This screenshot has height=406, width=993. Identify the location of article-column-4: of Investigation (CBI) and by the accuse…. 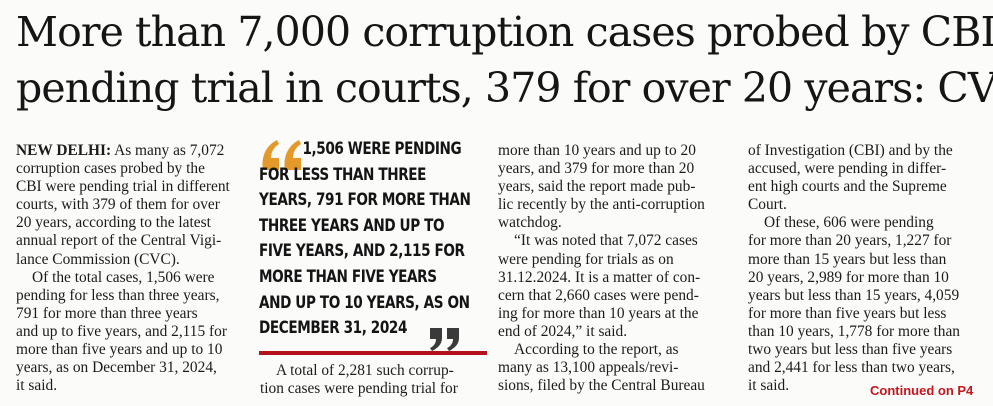
(864, 268).